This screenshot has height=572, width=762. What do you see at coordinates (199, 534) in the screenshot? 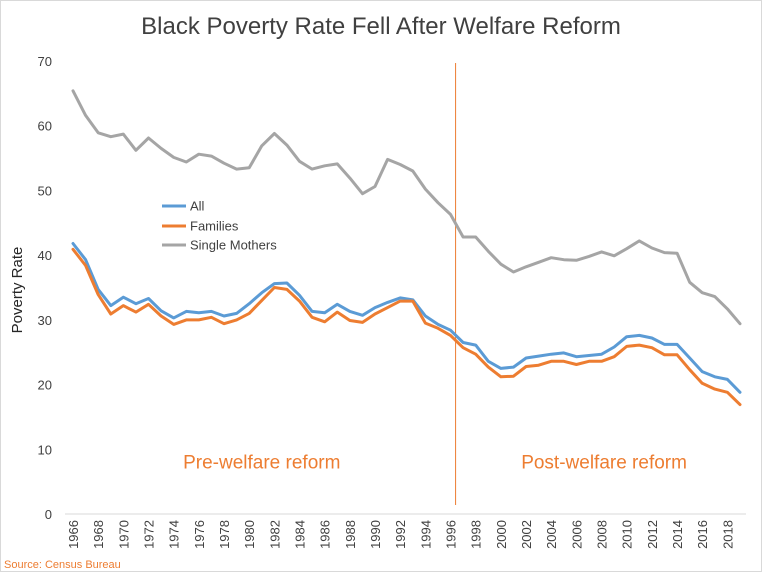
I see `x-tick-label: 1976` at bounding box center [199, 534].